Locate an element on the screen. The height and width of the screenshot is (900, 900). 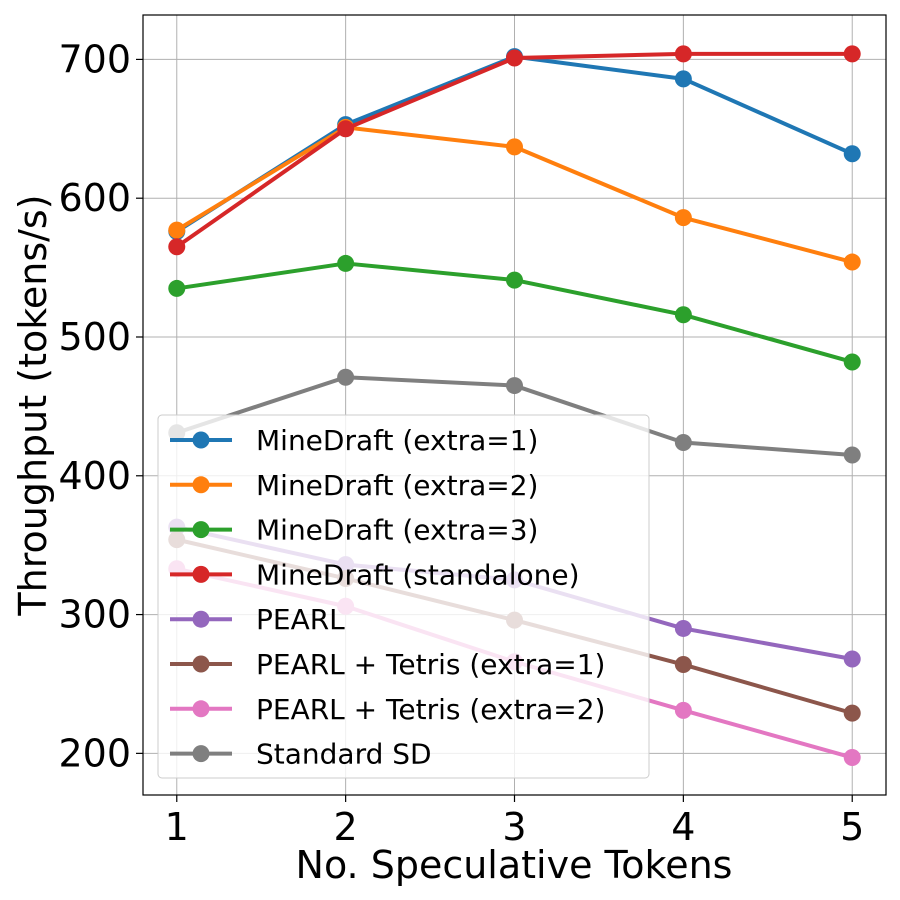
legend-entry: MineDraft (extra=1) is located at coordinates (354, 440).